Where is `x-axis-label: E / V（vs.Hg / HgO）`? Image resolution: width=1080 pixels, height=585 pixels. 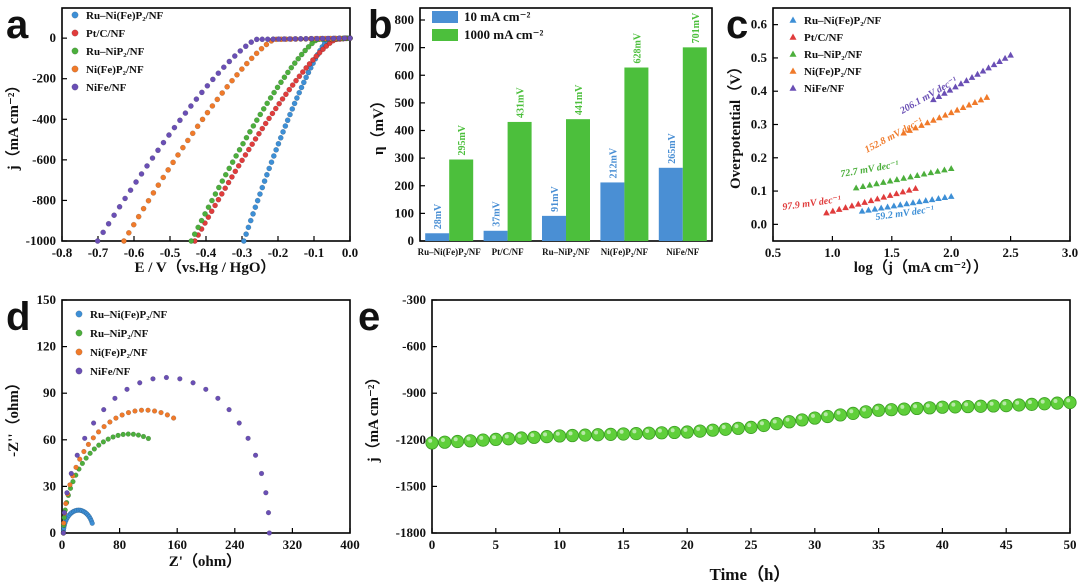 x-axis-label: E / V（vs.Hg / HgO） is located at coordinates (205, 267).